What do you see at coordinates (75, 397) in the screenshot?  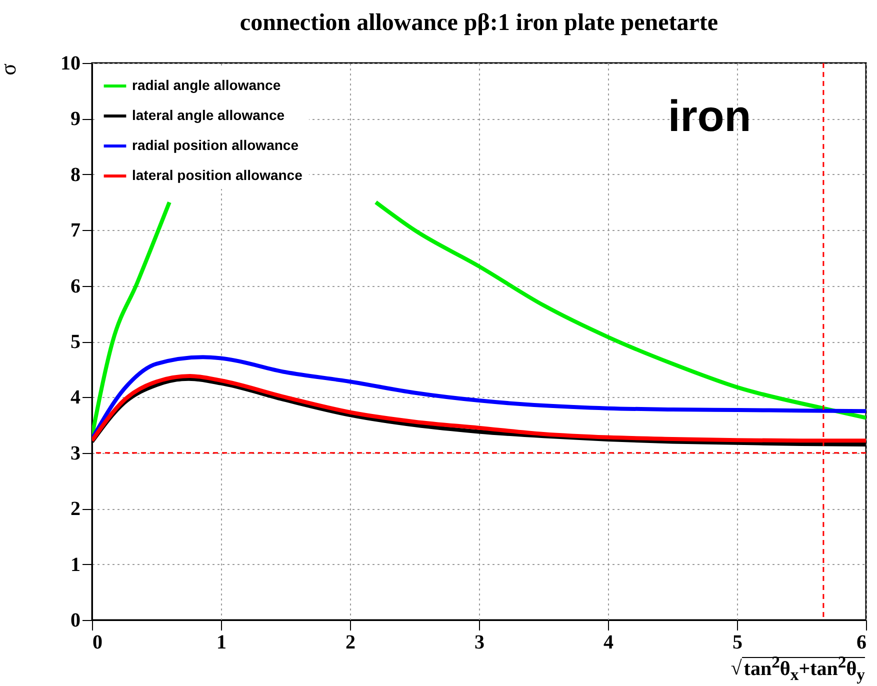 I see `y-tick-label: 4` at bounding box center [75, 397].